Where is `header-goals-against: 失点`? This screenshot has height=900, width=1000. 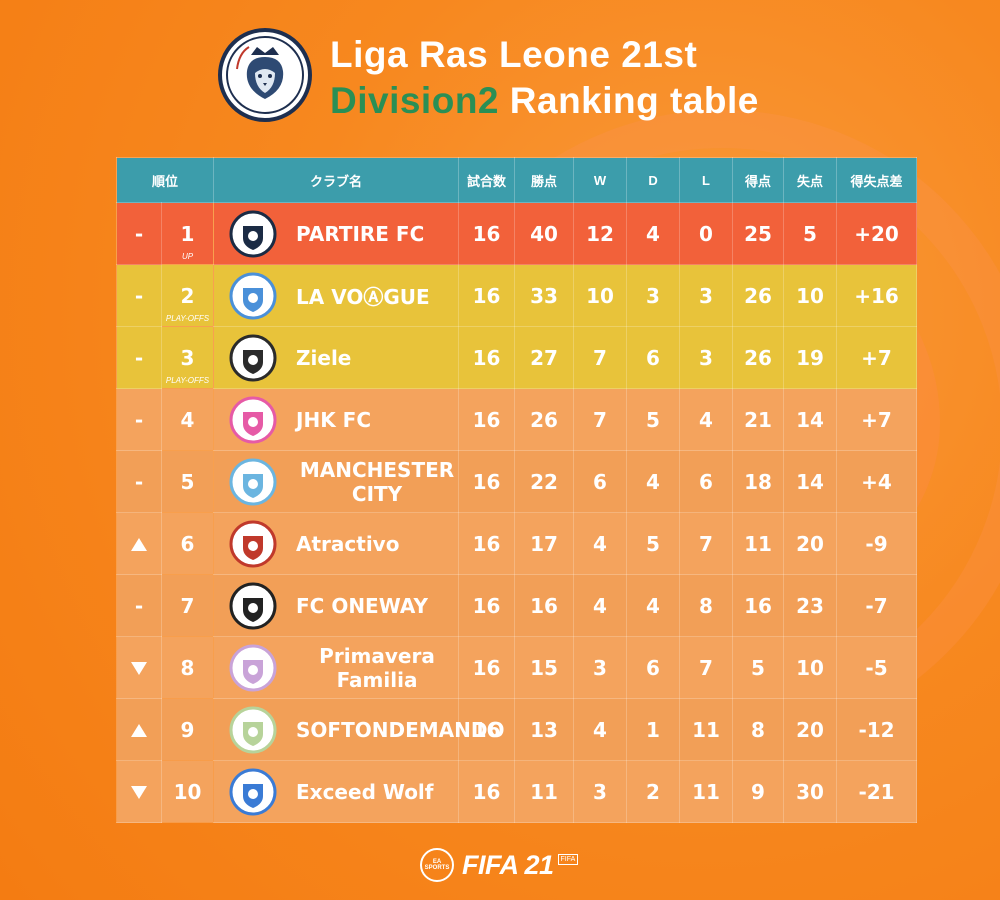 header-goals-against: 失点 is located at coordinates (810, 180).